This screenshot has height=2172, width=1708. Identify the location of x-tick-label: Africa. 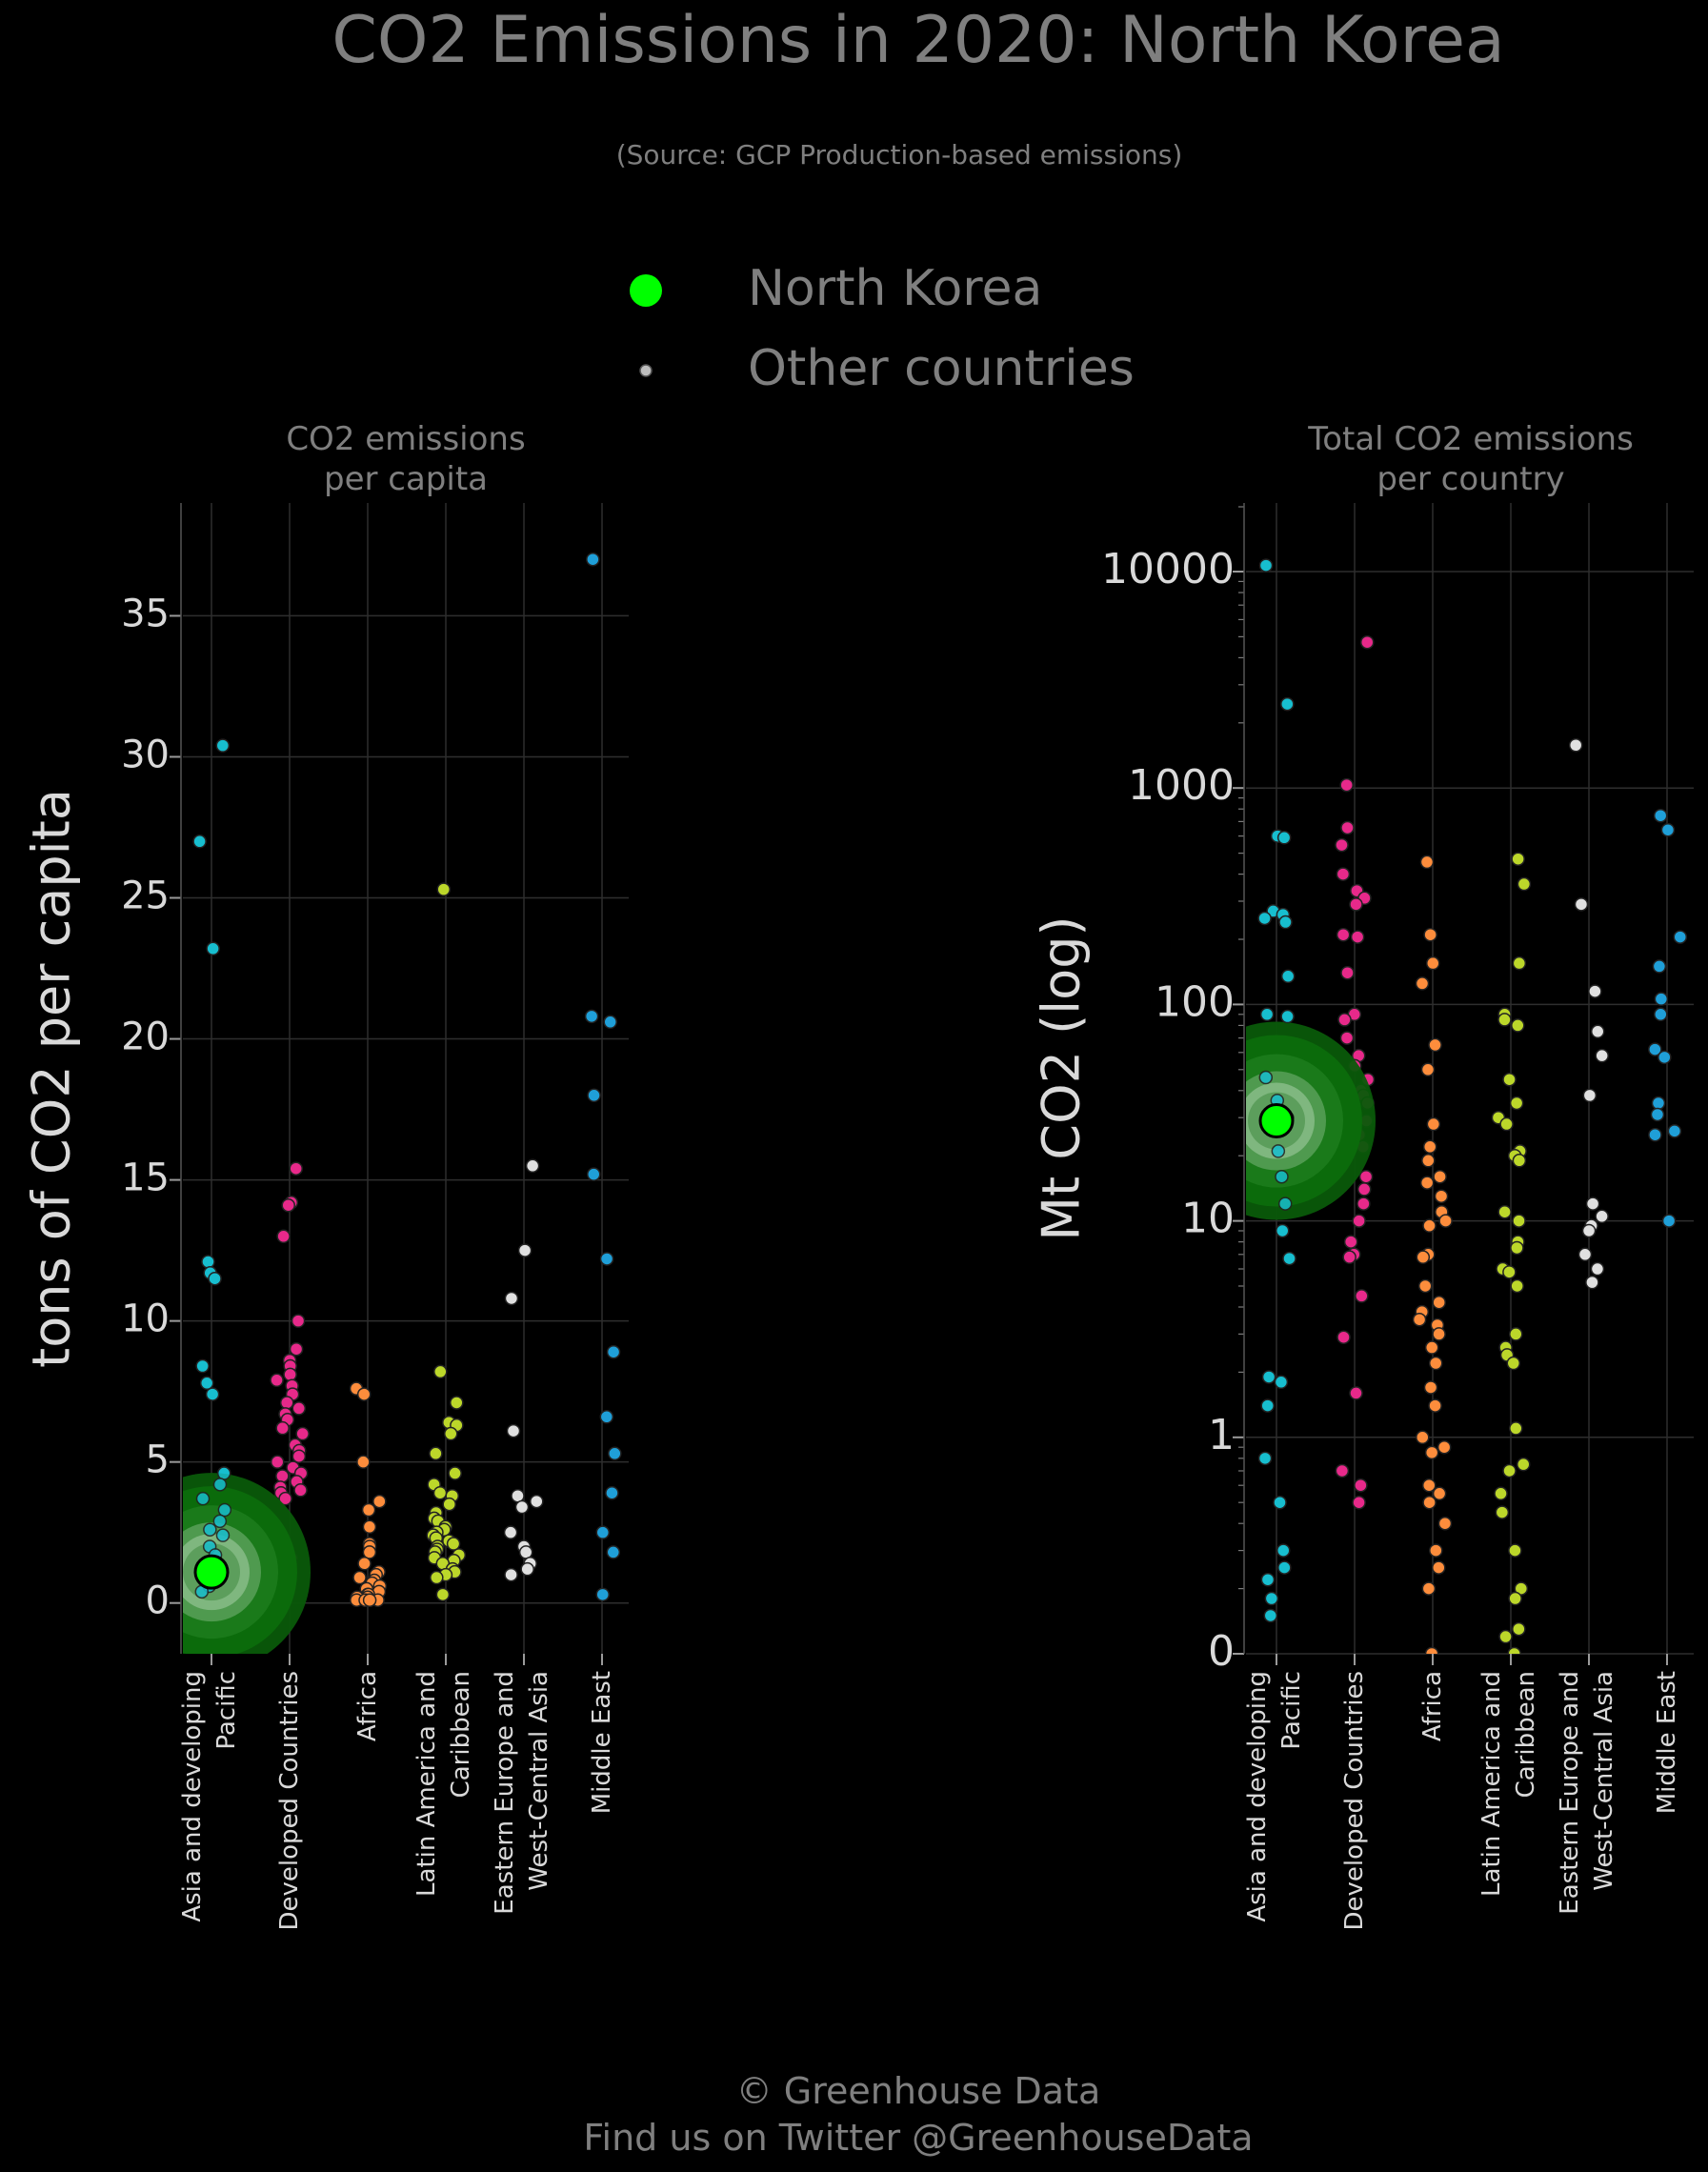
(368, 1706).